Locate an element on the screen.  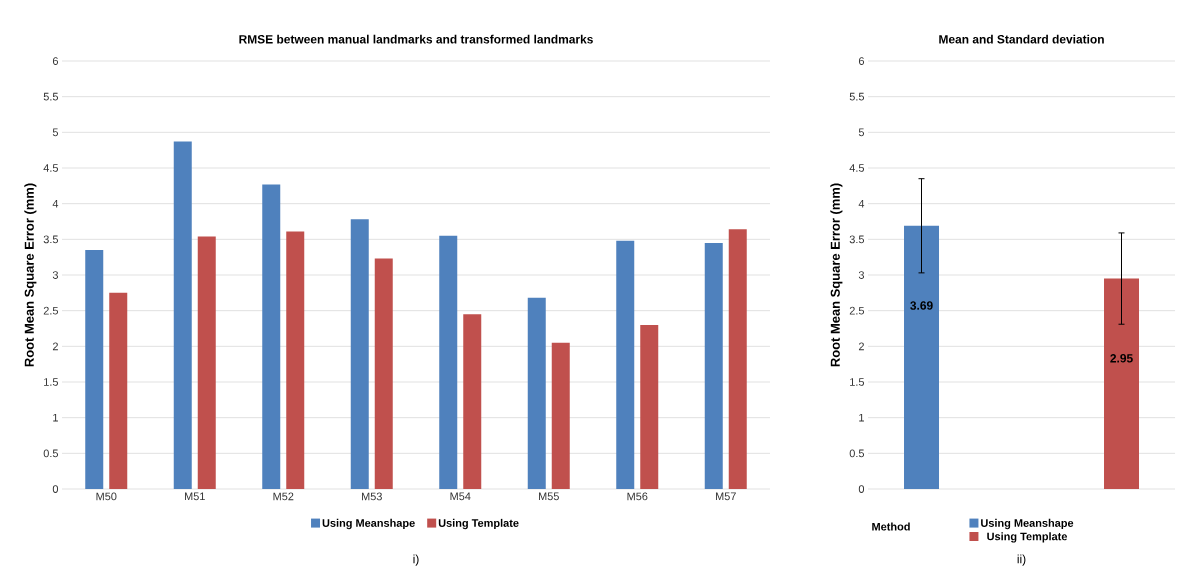
x-tick-label: M52 is located at coordinates (283, 496).